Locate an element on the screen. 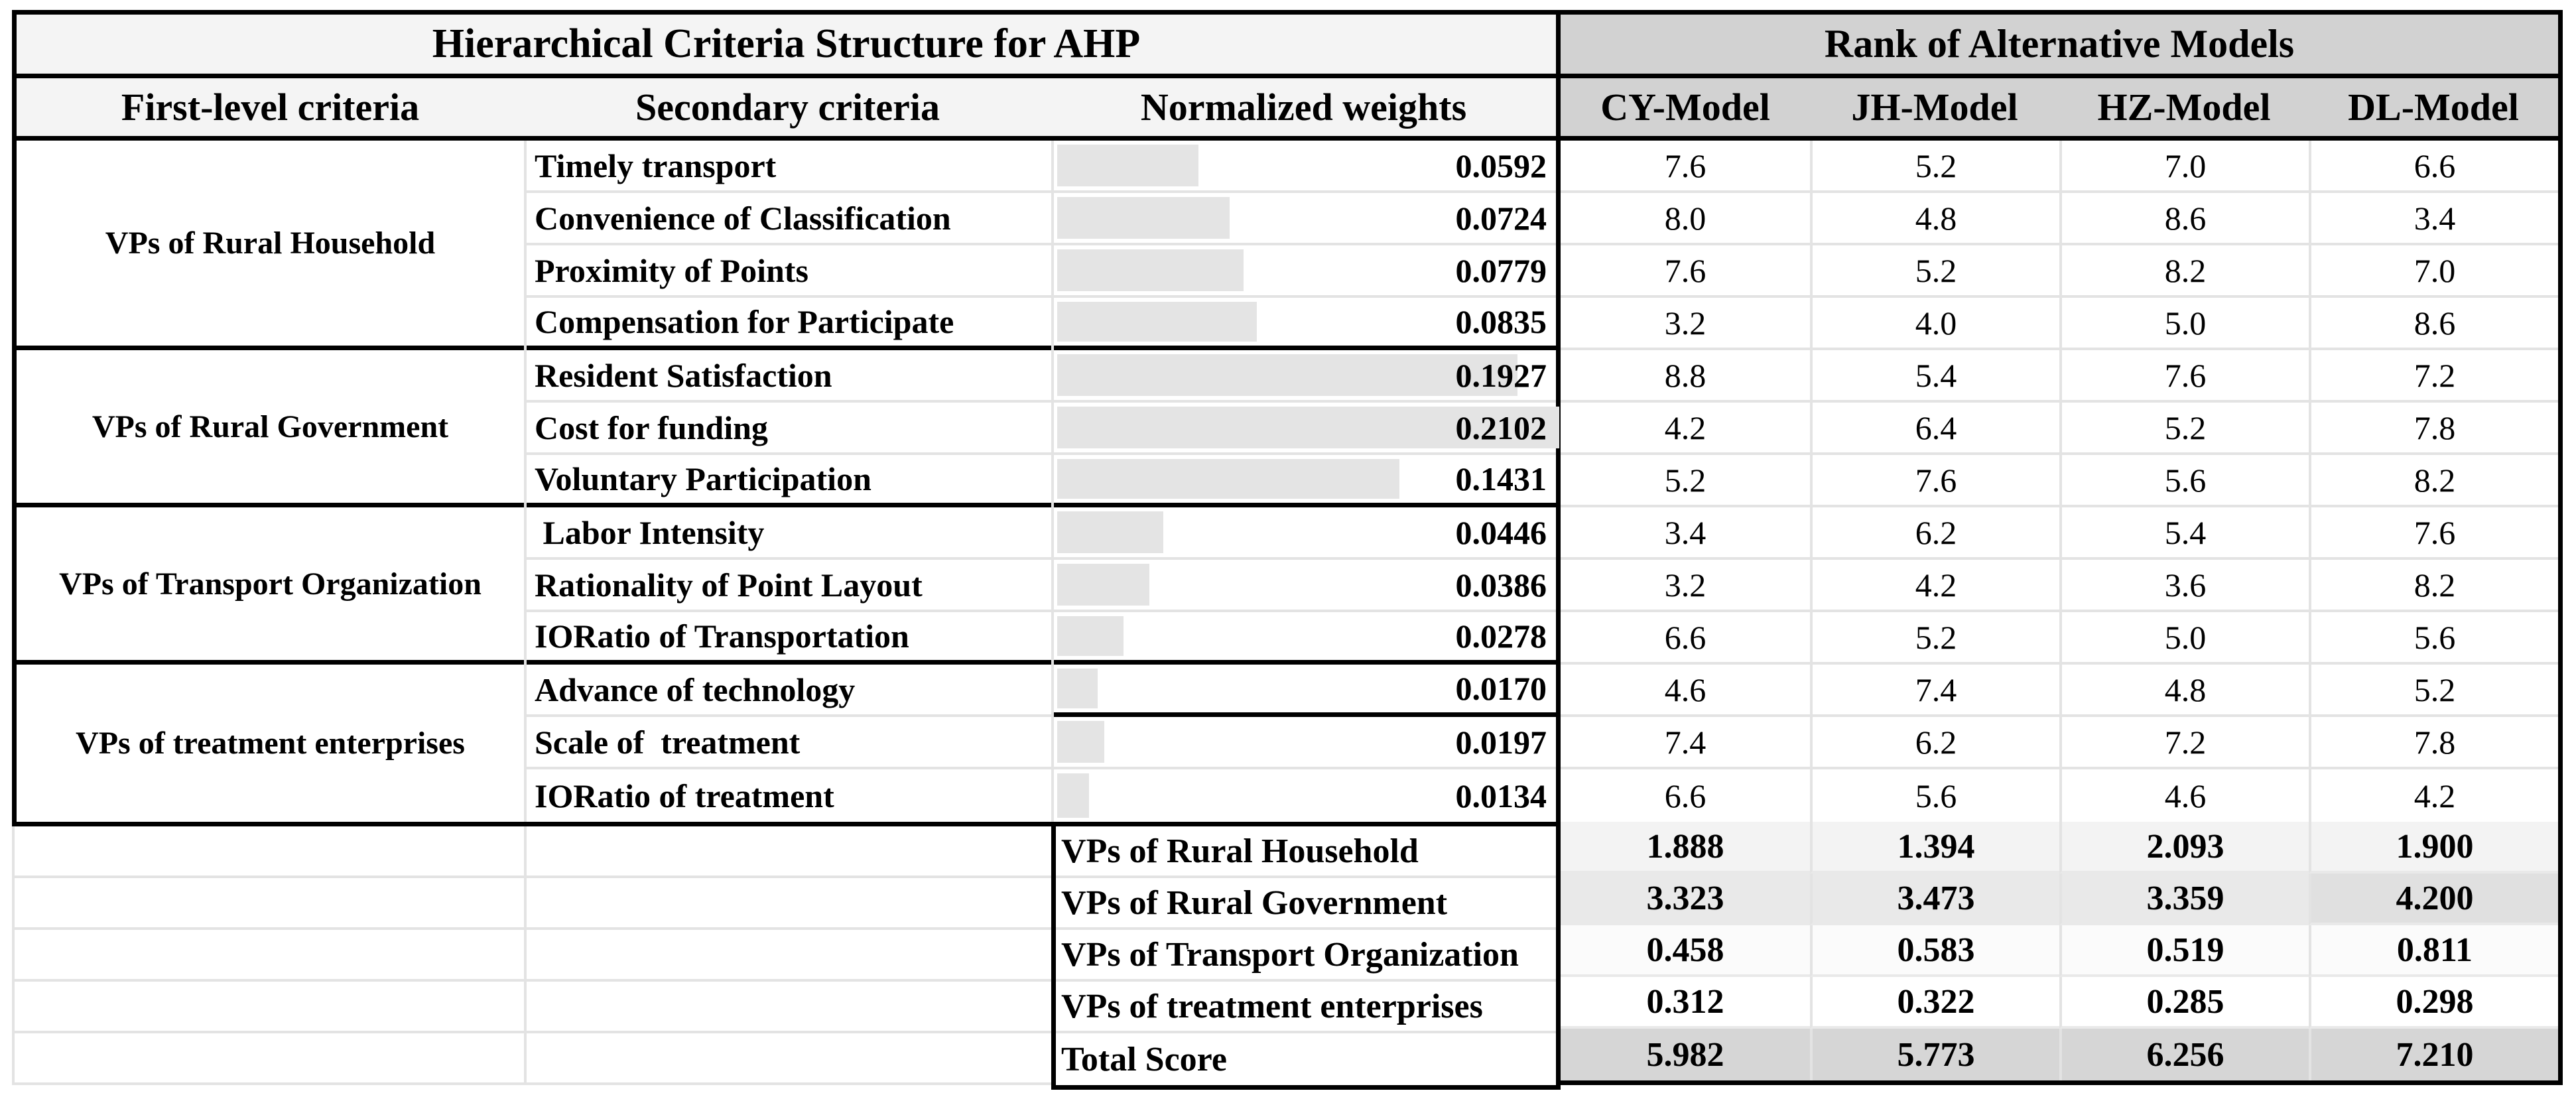 The image size is (2576, 1103). criterion-cell: Cost for funding is located at coordinates (789, 429).